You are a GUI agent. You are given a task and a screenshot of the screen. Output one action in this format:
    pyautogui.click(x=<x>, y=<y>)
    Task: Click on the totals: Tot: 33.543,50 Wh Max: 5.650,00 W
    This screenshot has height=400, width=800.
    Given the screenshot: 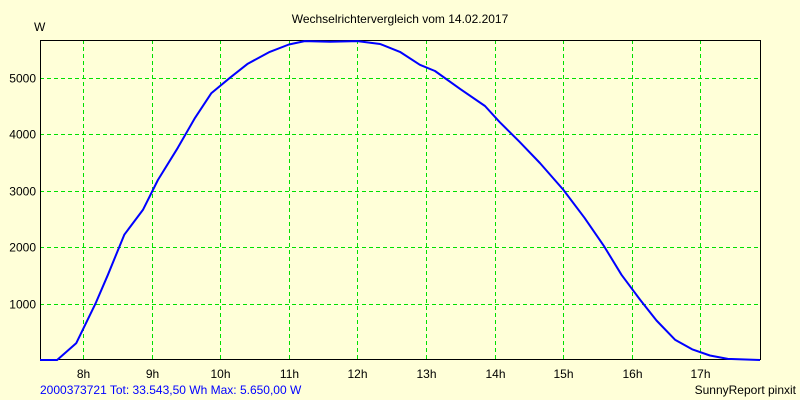 What is the action you would take?
    pyautogui.click(x=206, y=390)
    